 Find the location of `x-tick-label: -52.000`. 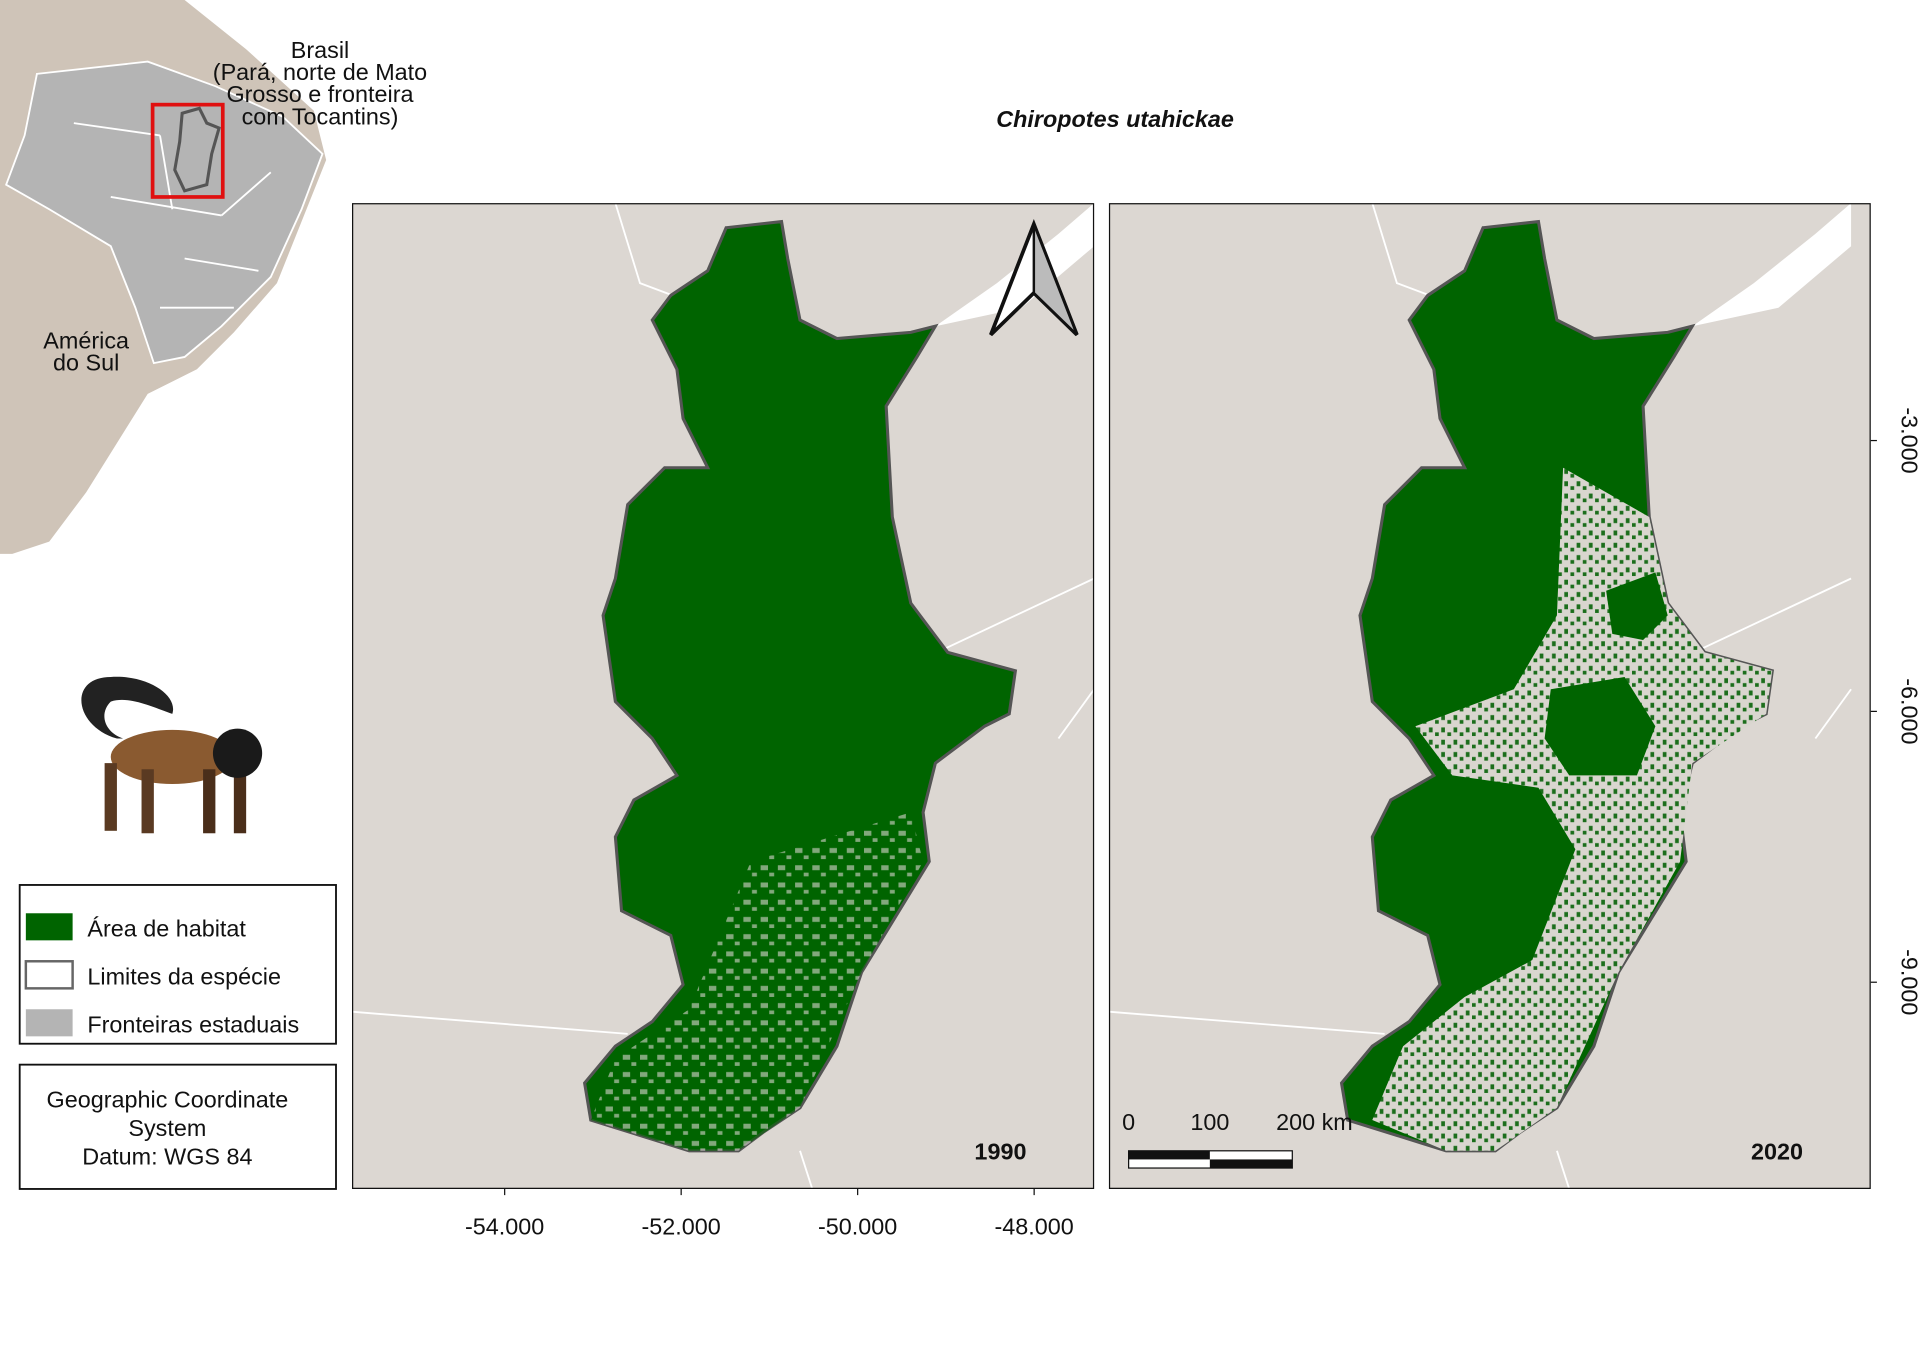

x-tick-label: -52.000 is located at coordinates (681, 1226).